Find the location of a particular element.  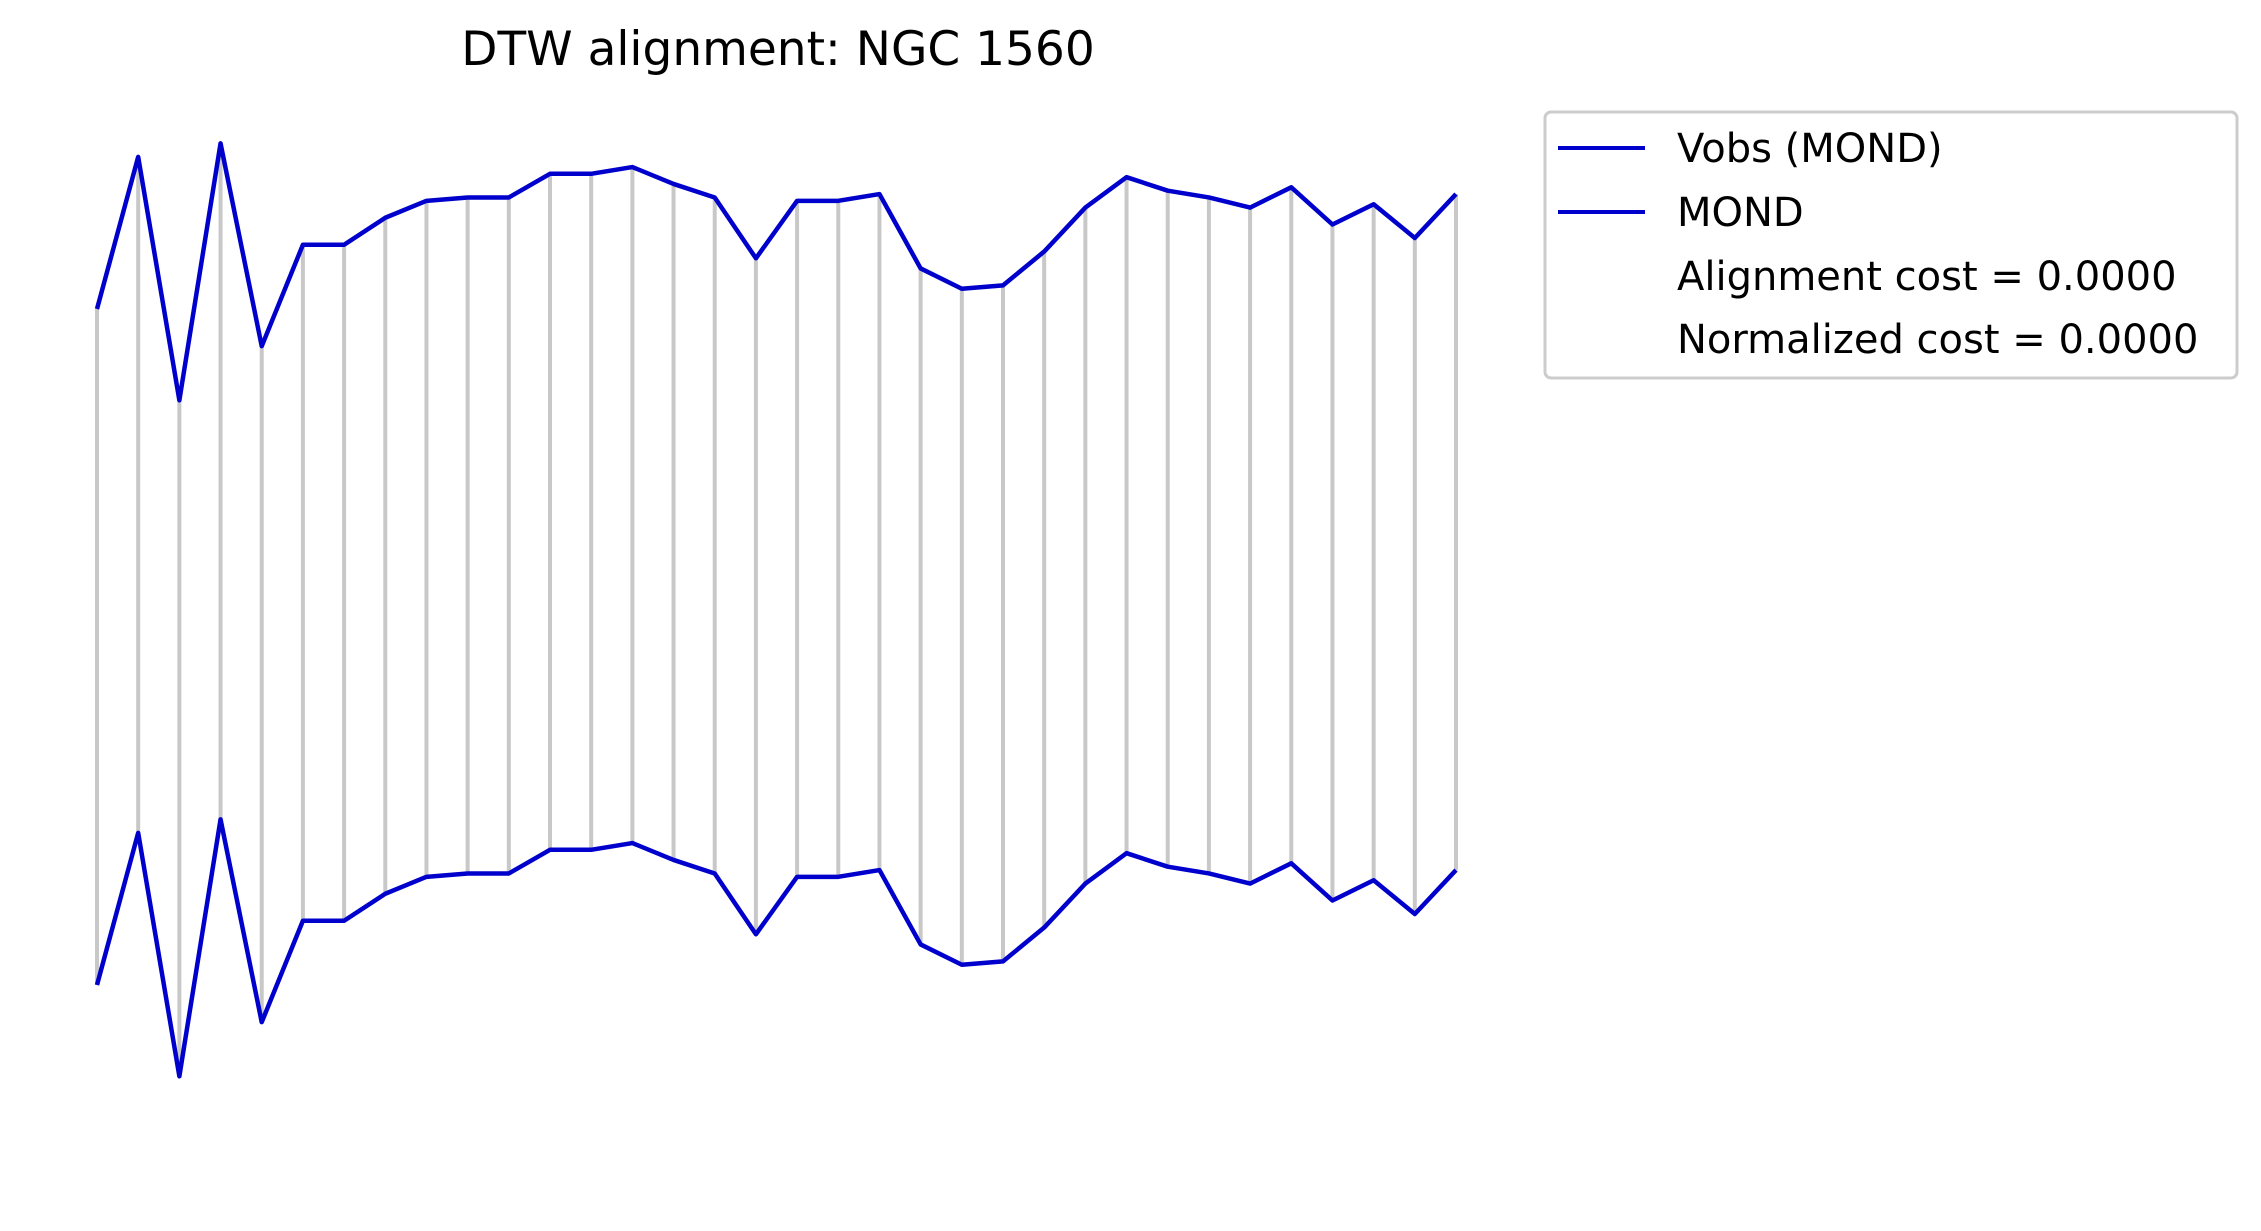

legend-frame is located at coordinates (1891, 245).